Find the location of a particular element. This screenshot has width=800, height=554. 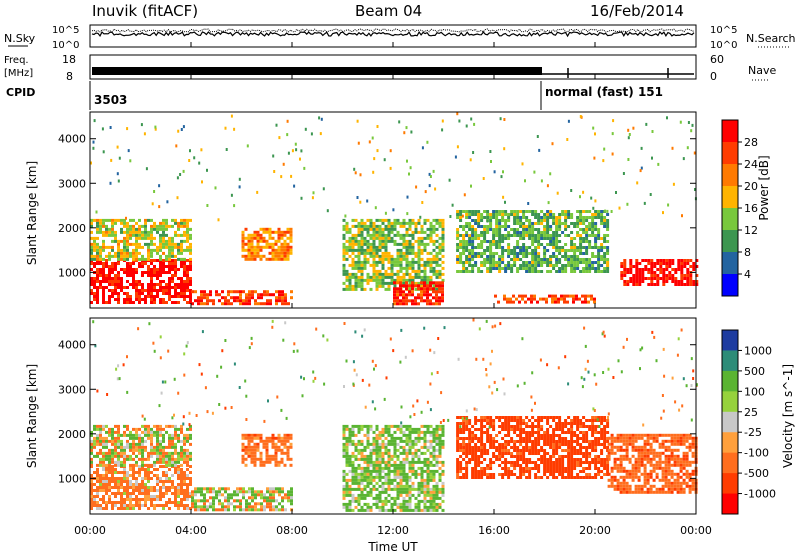

power-ytick-2000: 2000 is located at coordinates (72, 228).